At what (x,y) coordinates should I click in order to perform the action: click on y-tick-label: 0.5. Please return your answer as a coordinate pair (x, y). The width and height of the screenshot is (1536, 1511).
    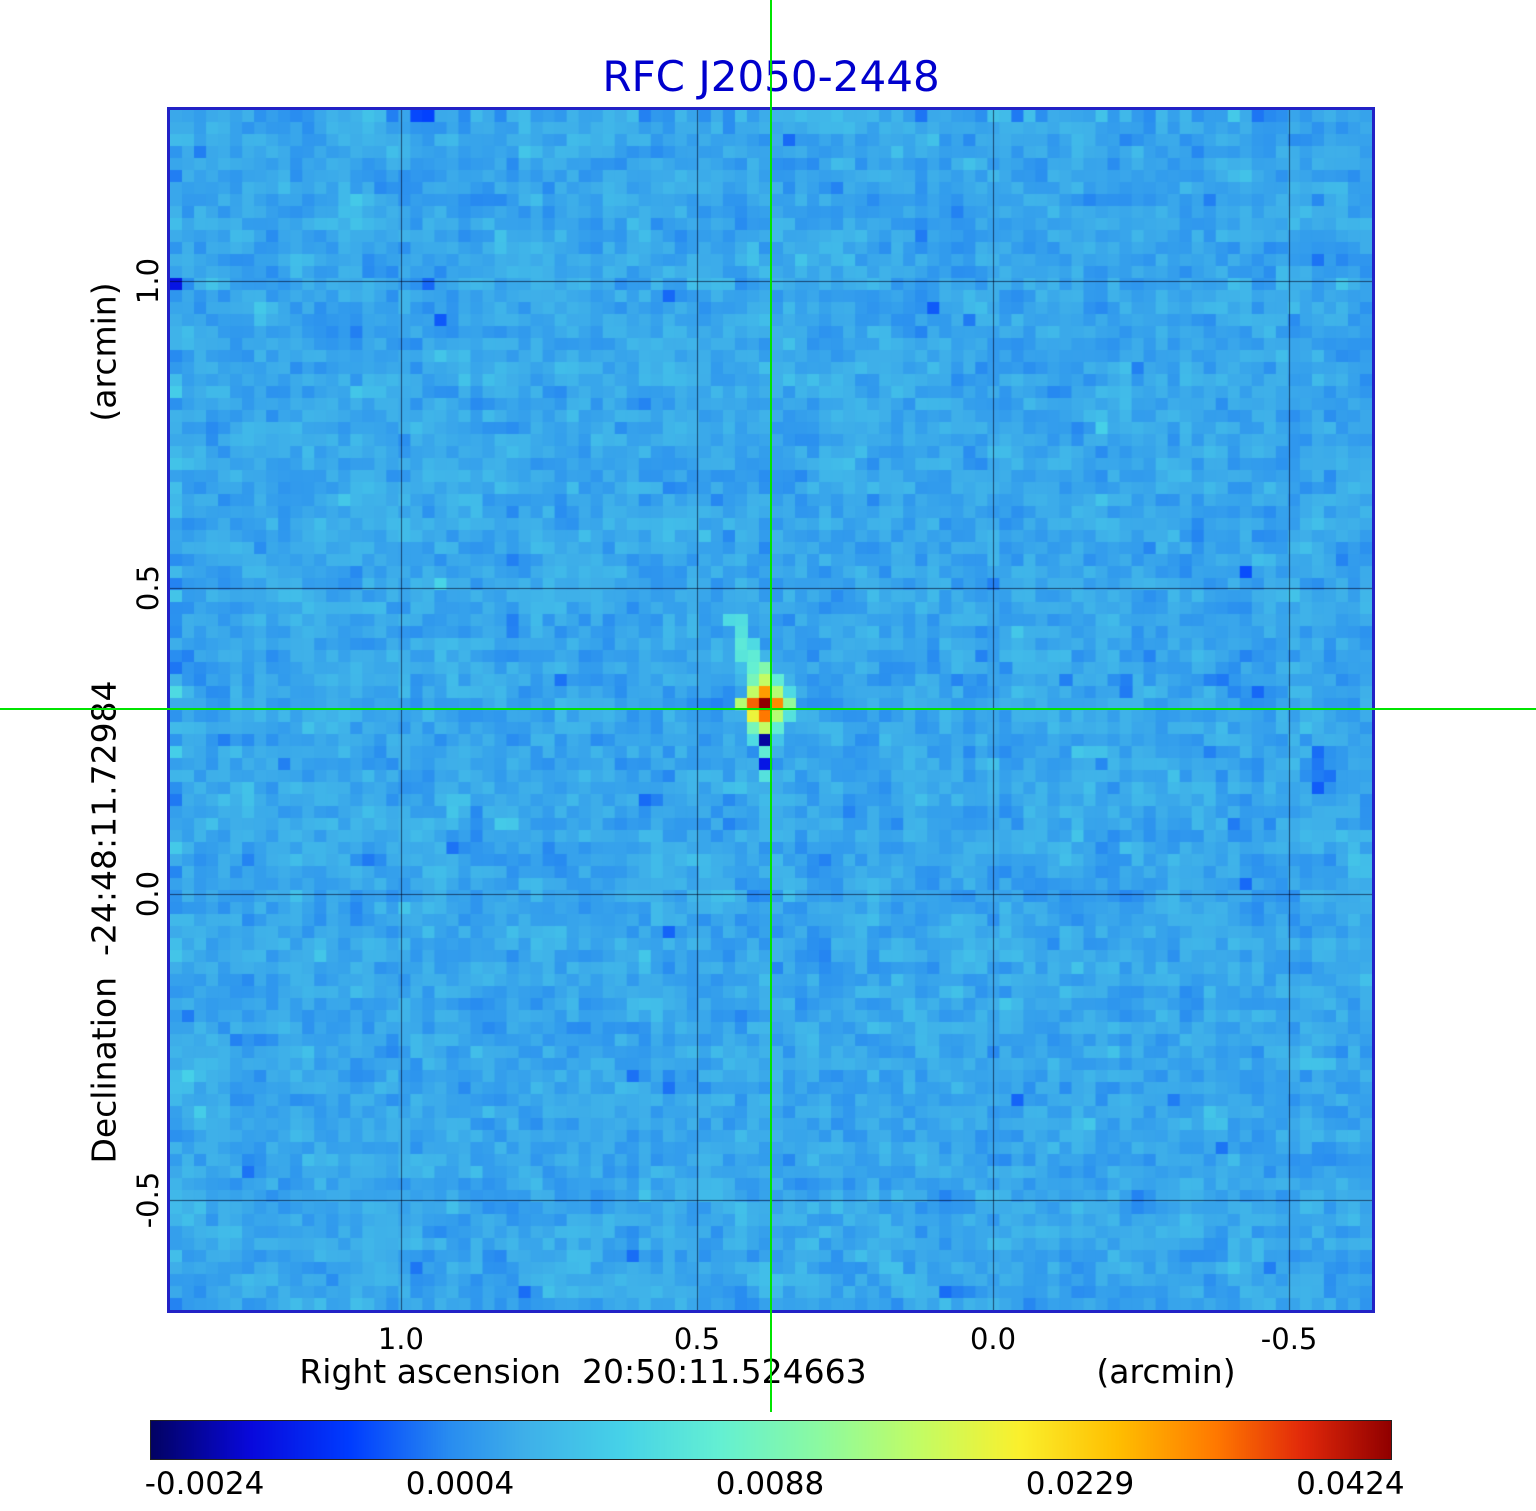
    Looking at the image, I should click on (148, 587).